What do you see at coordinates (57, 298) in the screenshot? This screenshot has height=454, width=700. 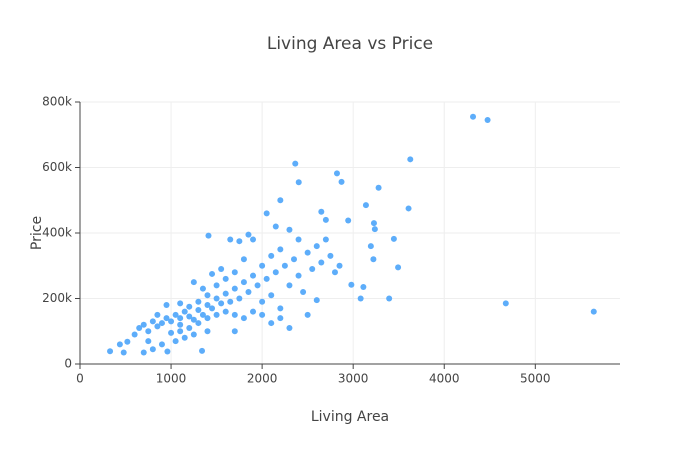 I see `y-tick-label: 200k` at bounding box center [57, 298].